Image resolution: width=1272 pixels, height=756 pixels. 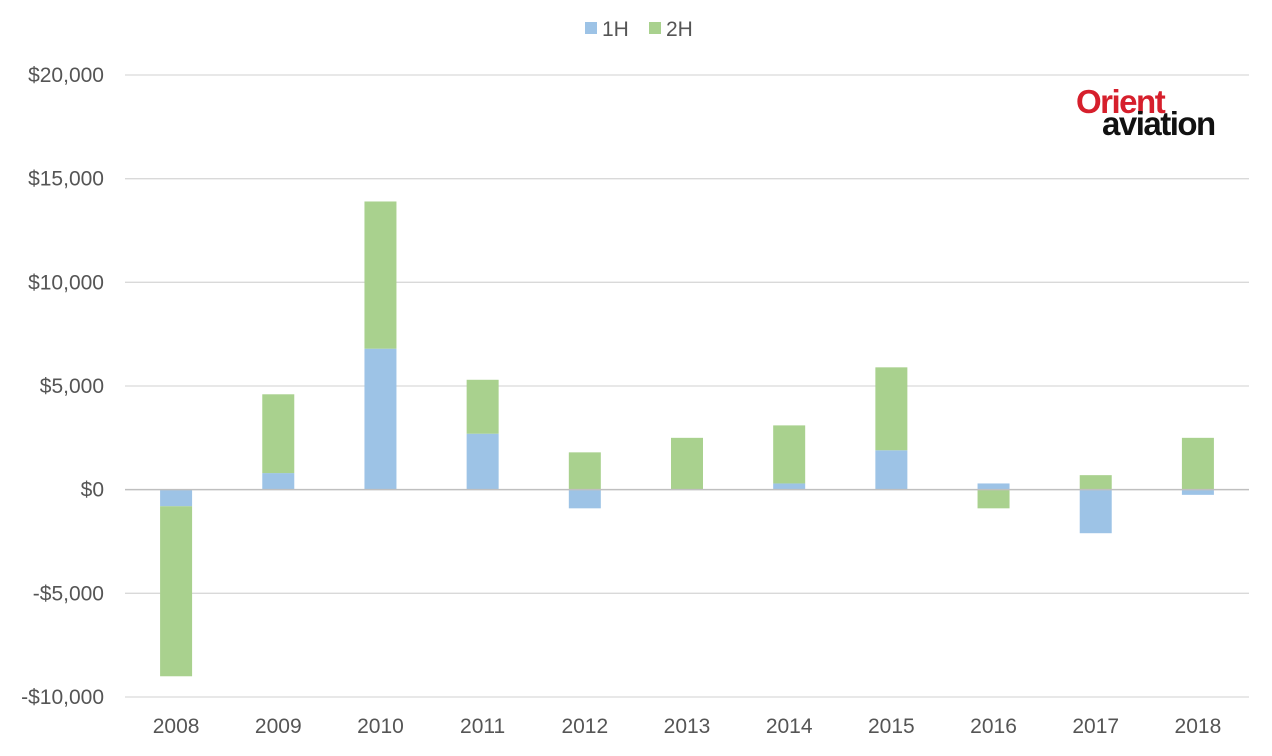 I want to click on y-tick-label: -$10,000, so click(x=62, y=697).